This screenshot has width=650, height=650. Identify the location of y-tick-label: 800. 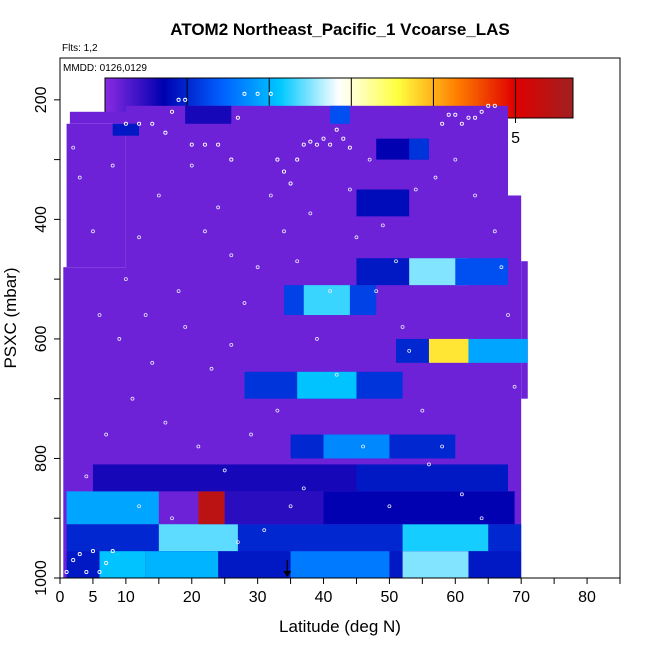
(41, 458).